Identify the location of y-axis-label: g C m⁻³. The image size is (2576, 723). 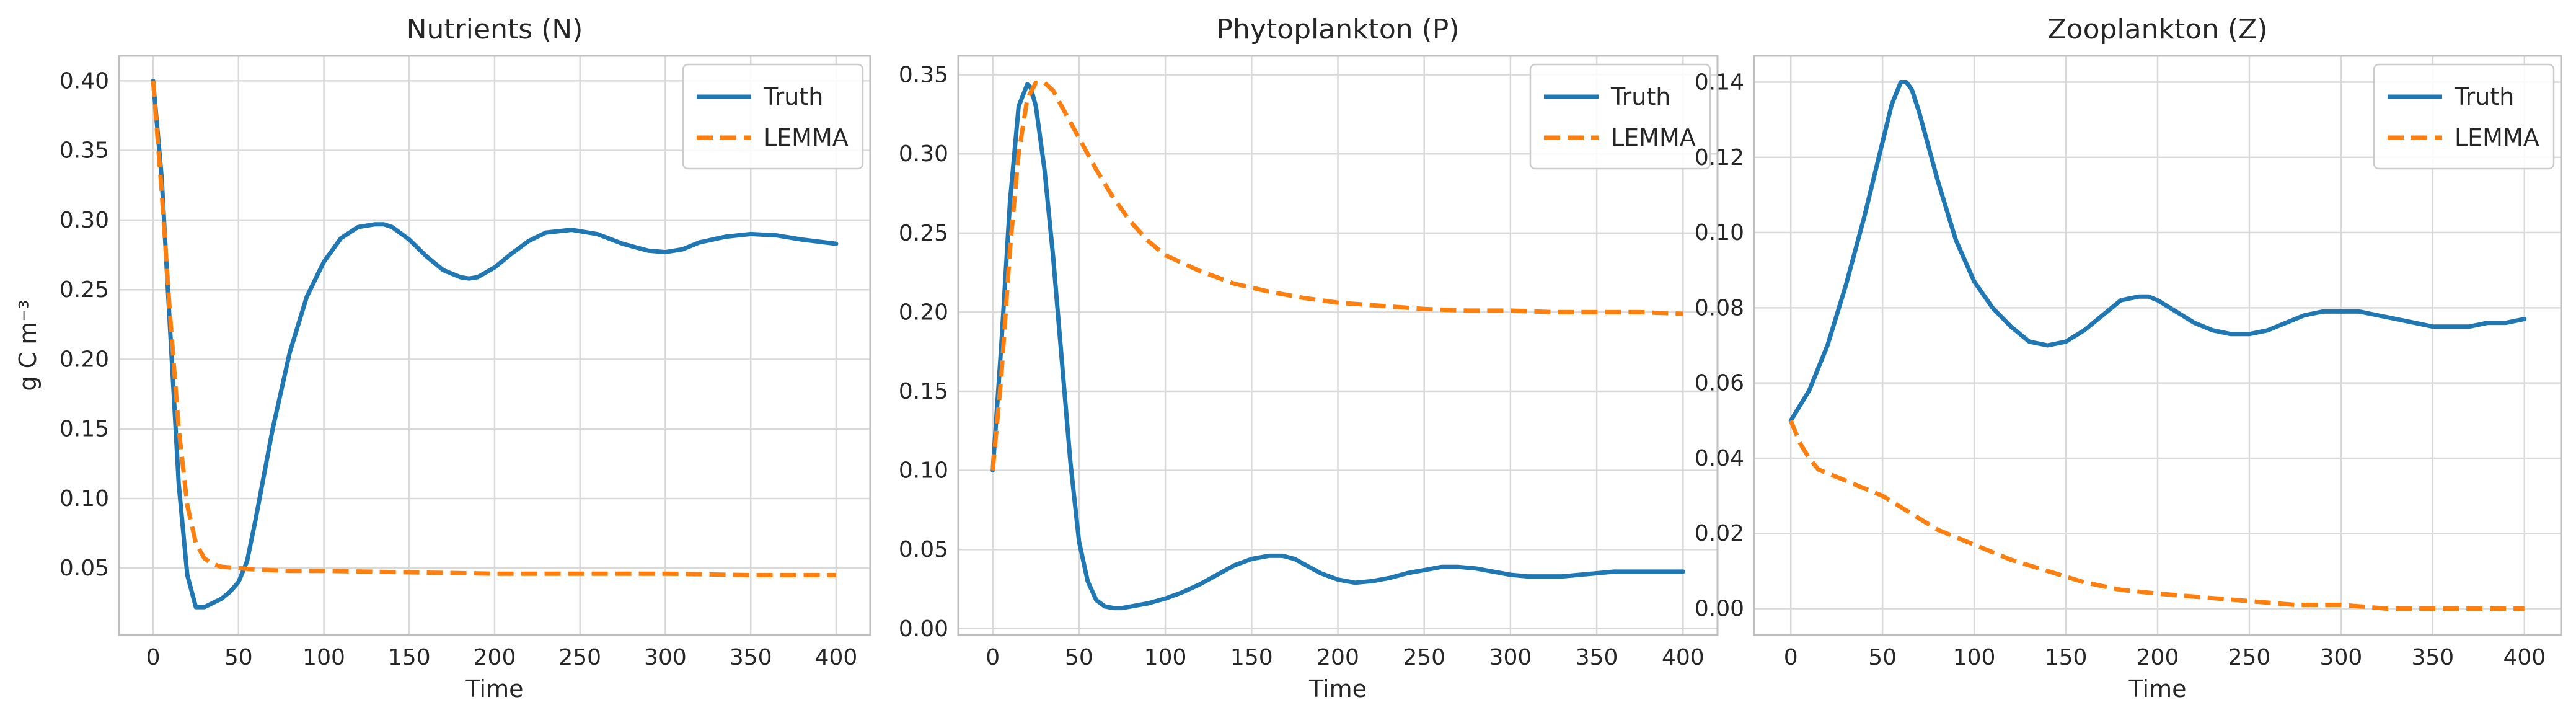
(28, 345).